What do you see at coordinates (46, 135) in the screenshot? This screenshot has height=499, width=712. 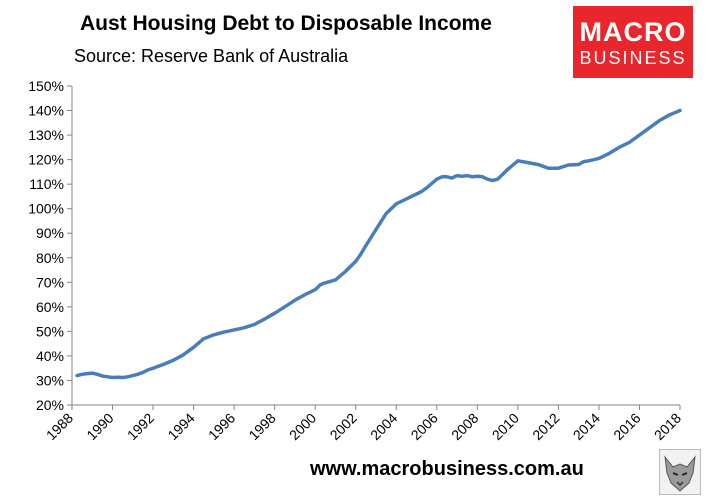 I see `y-tick-label: 130%` at bounding box center [46, 135].